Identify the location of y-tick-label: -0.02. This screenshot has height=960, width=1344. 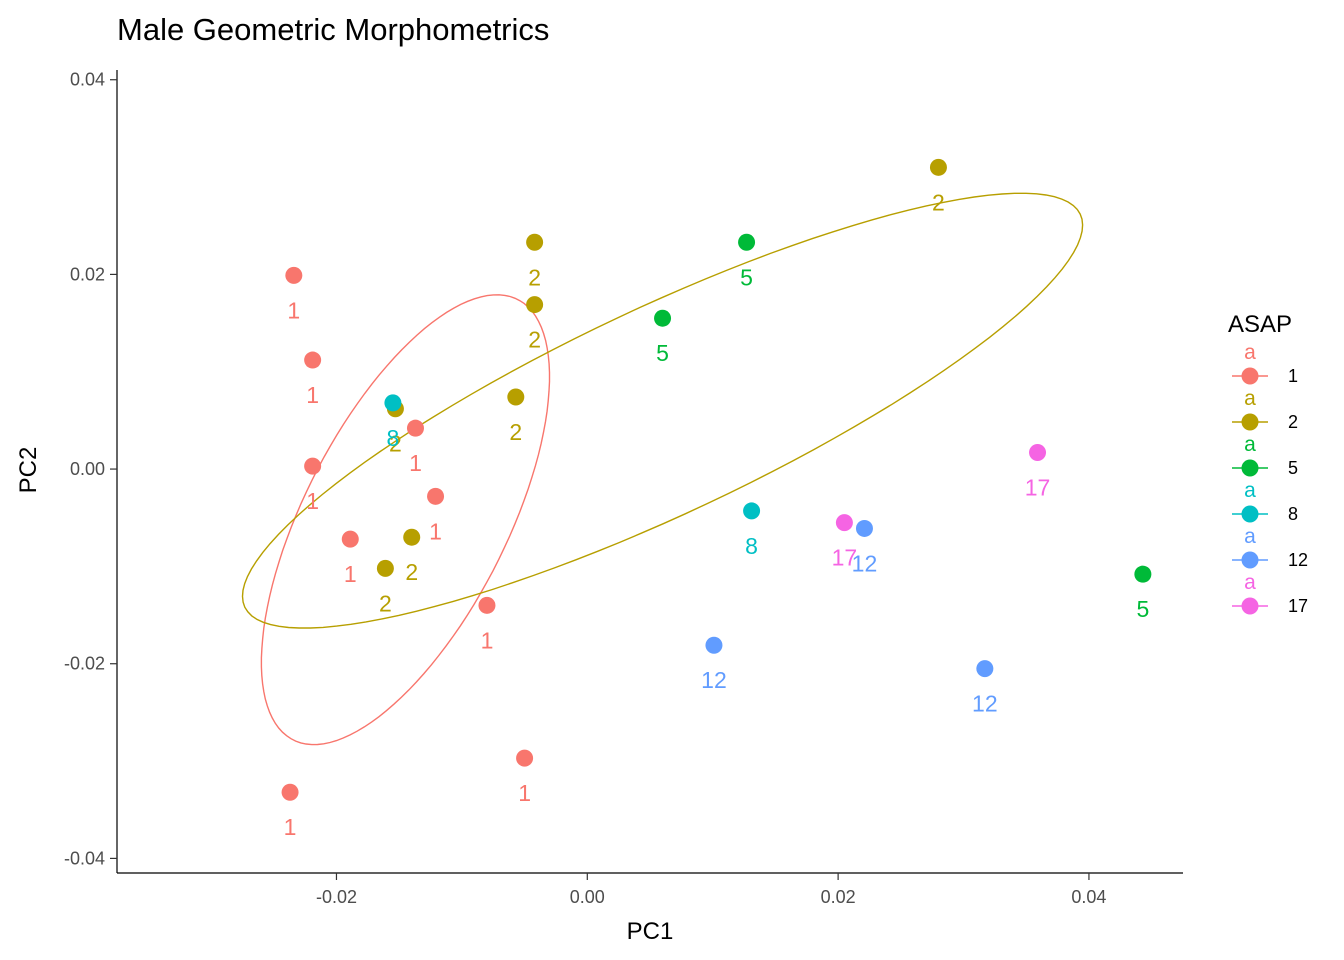
(84, 664).